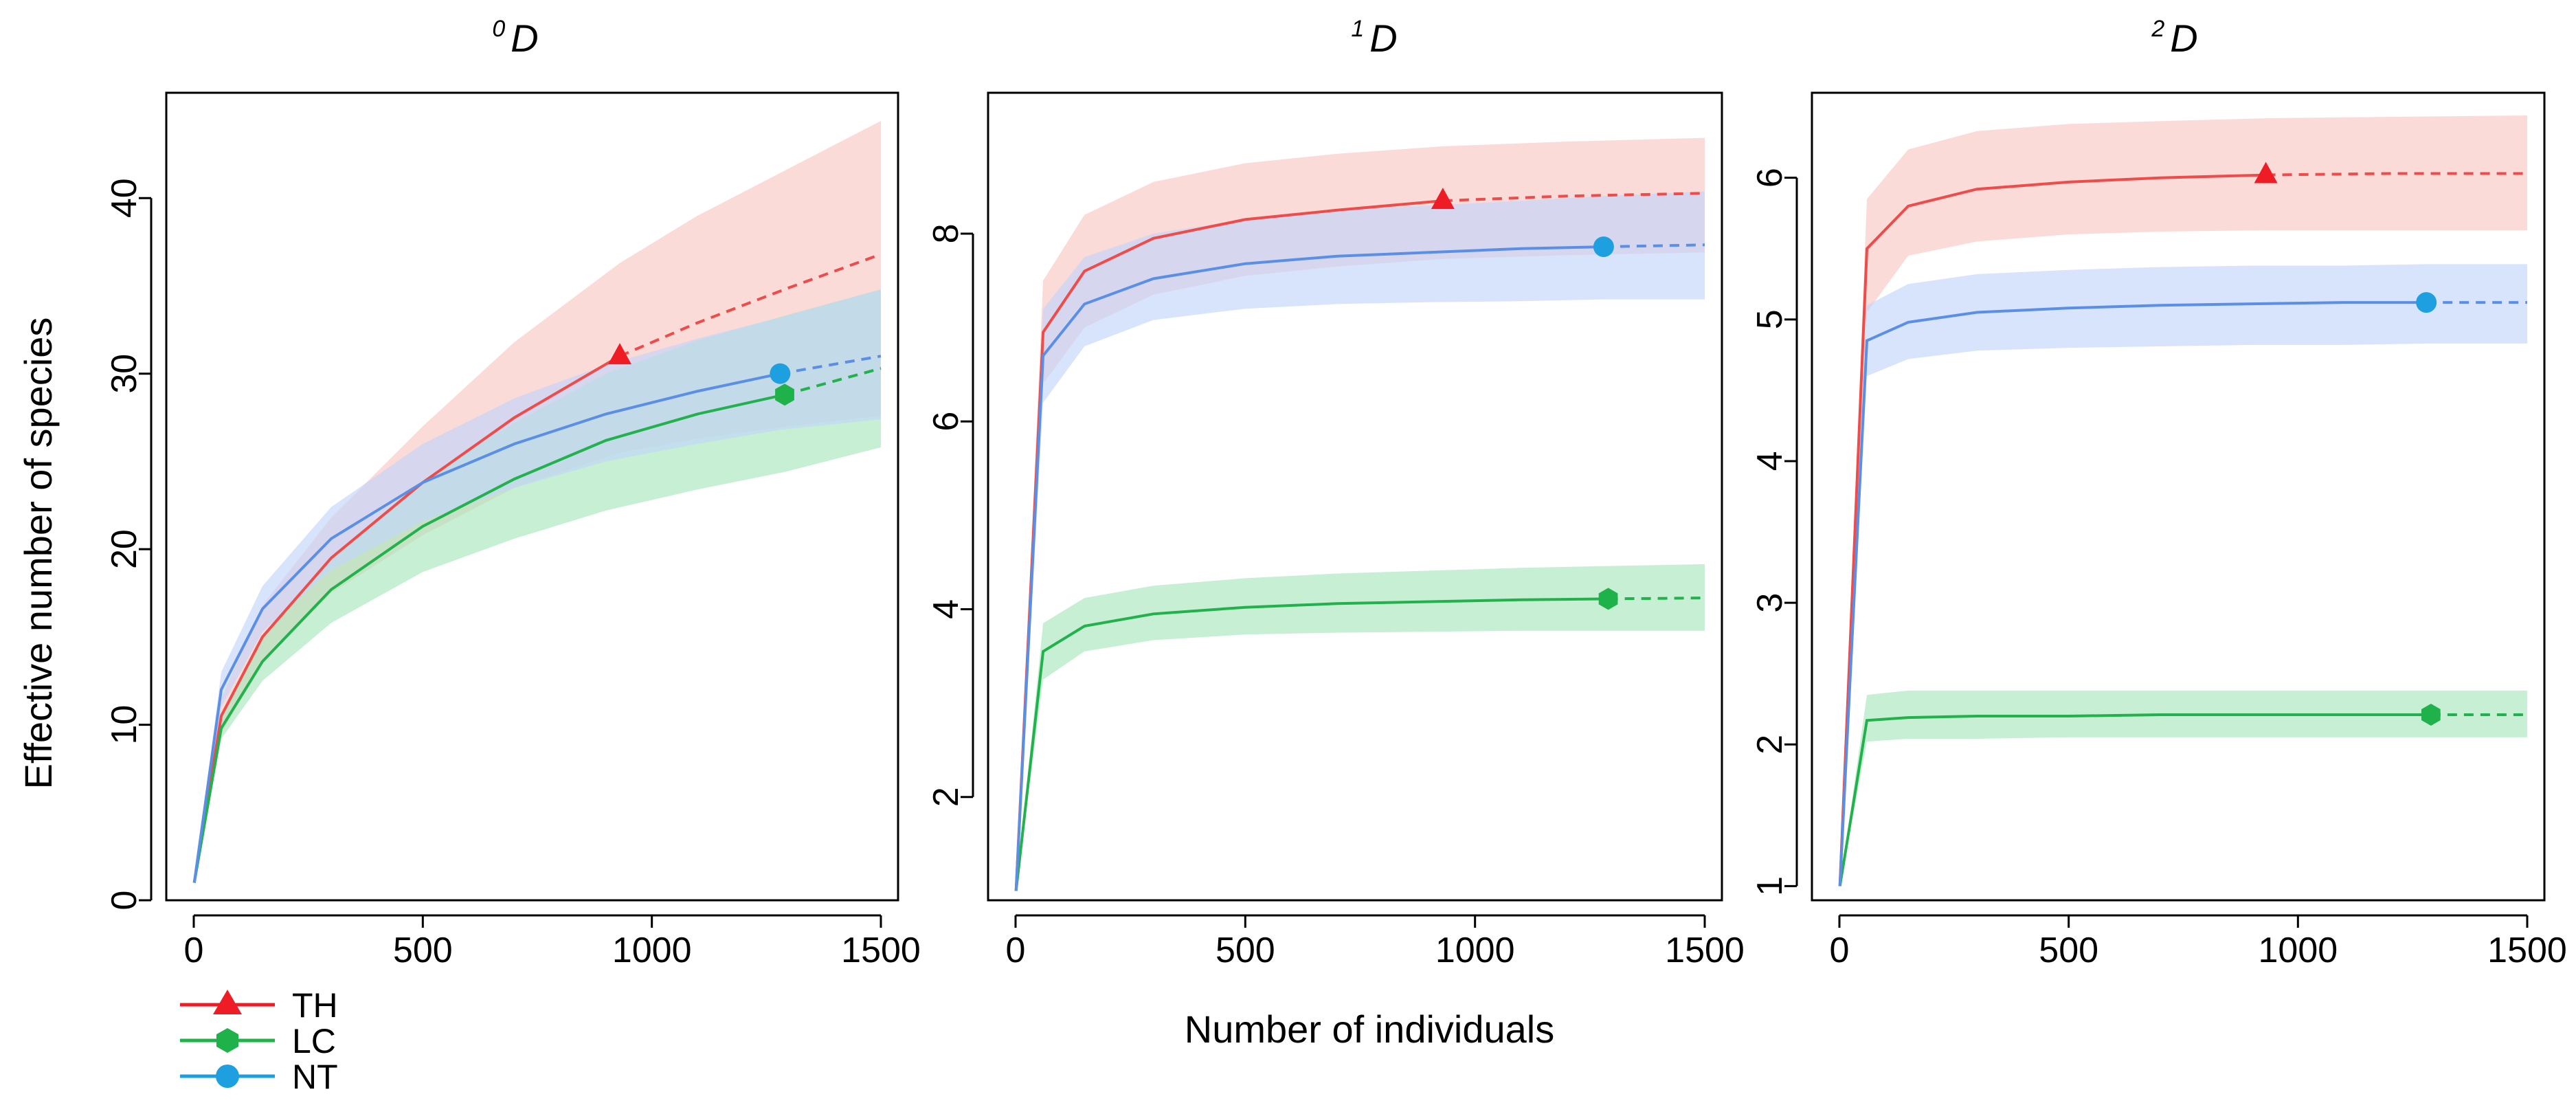  Describe the element at coordinates (227, 1002) in the screenshot. I see `legend-th-marker` at that location.